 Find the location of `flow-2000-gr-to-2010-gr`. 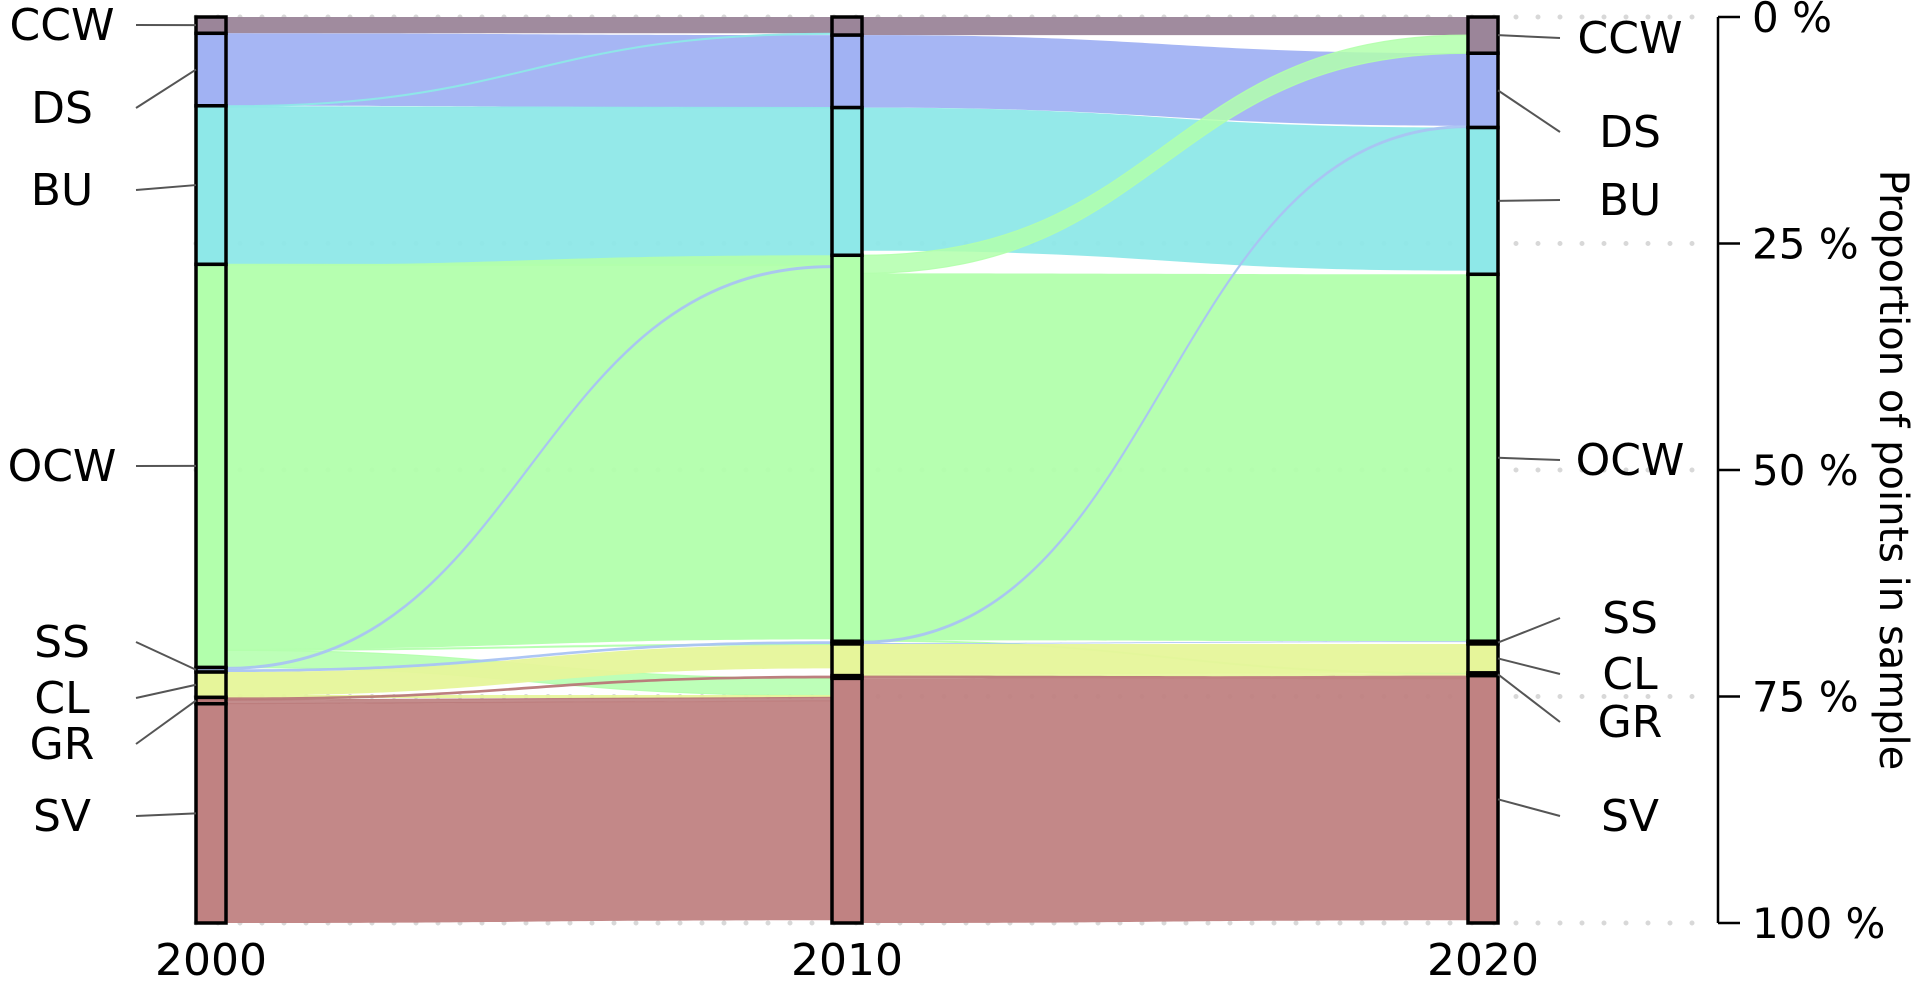

flow-2000-gr-to-2010-gr is located at coordinates (529, 688).